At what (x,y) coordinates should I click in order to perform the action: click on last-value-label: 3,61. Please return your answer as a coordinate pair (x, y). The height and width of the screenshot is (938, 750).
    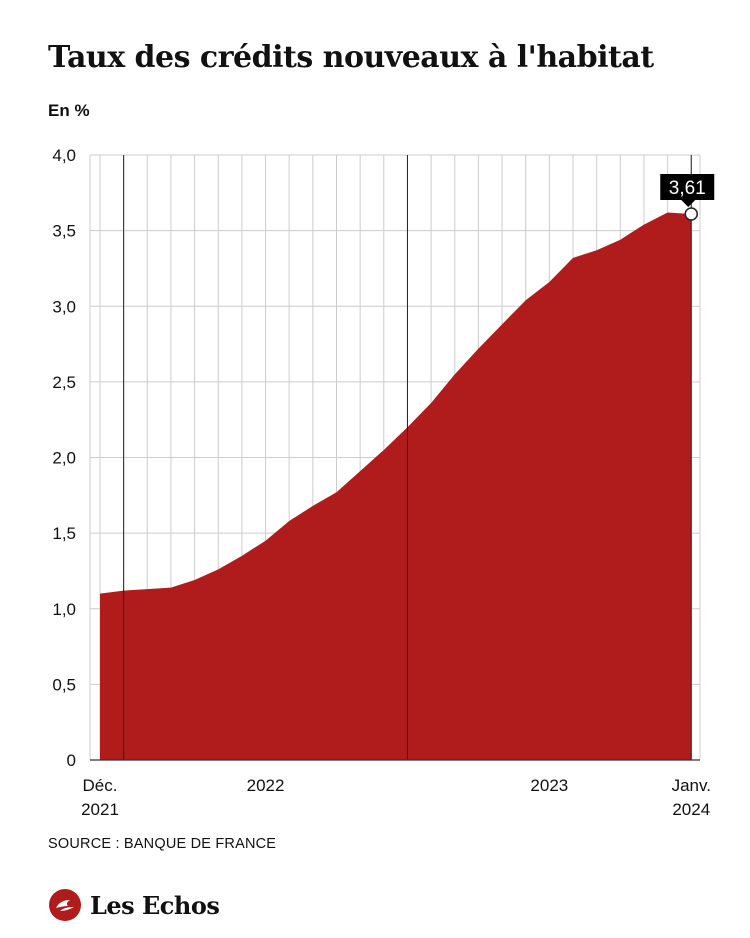
    Looking at the image, I should click on (687, 188).